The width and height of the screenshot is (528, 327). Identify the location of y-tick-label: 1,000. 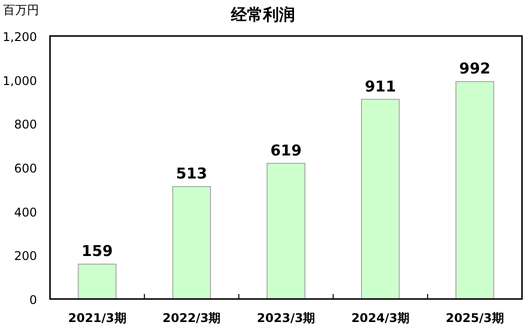
(19, 81).